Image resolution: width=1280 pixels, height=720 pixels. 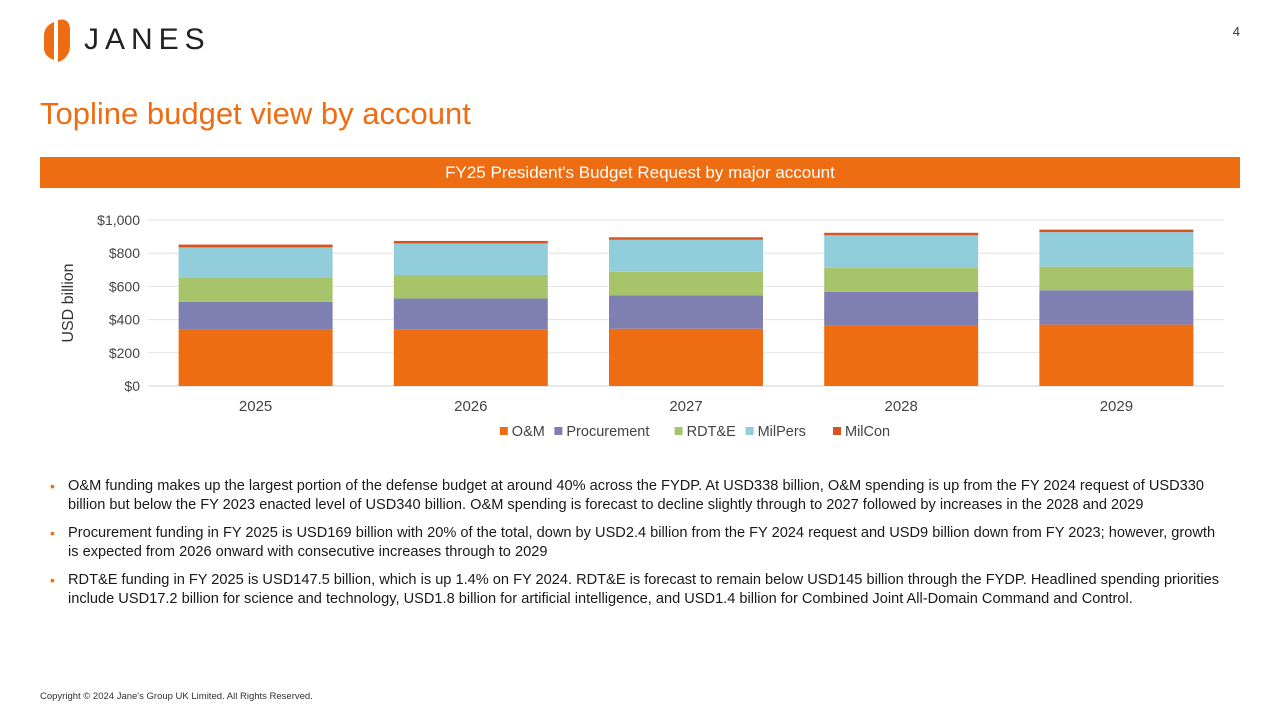 What do you see at coordinates (57, 40) in the screenshot?
I see `janes-logo-icon` at bounding box center [57, 40].